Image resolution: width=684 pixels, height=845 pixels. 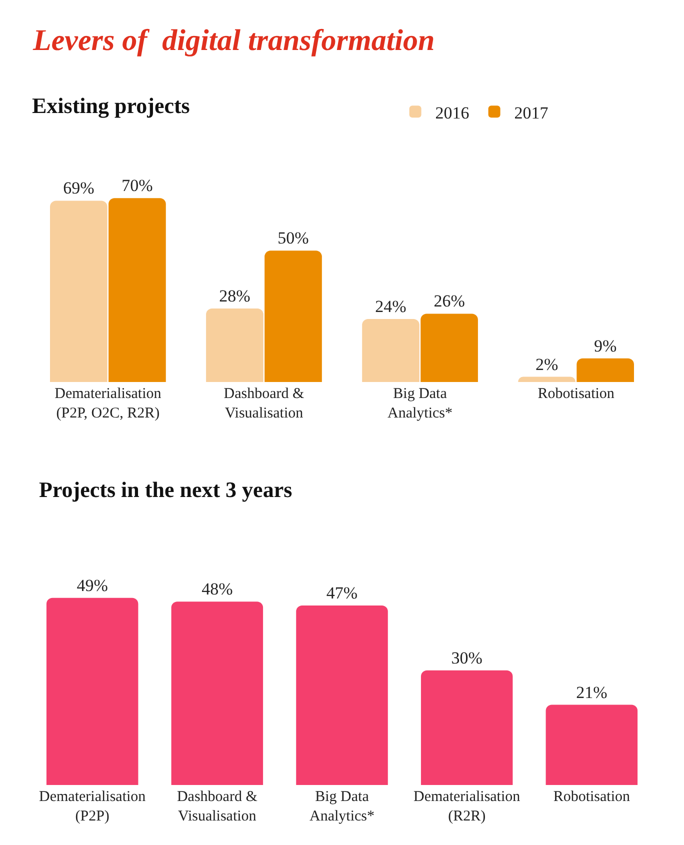 I want to click on legend-label: 2016, so click(x=452, y=112).